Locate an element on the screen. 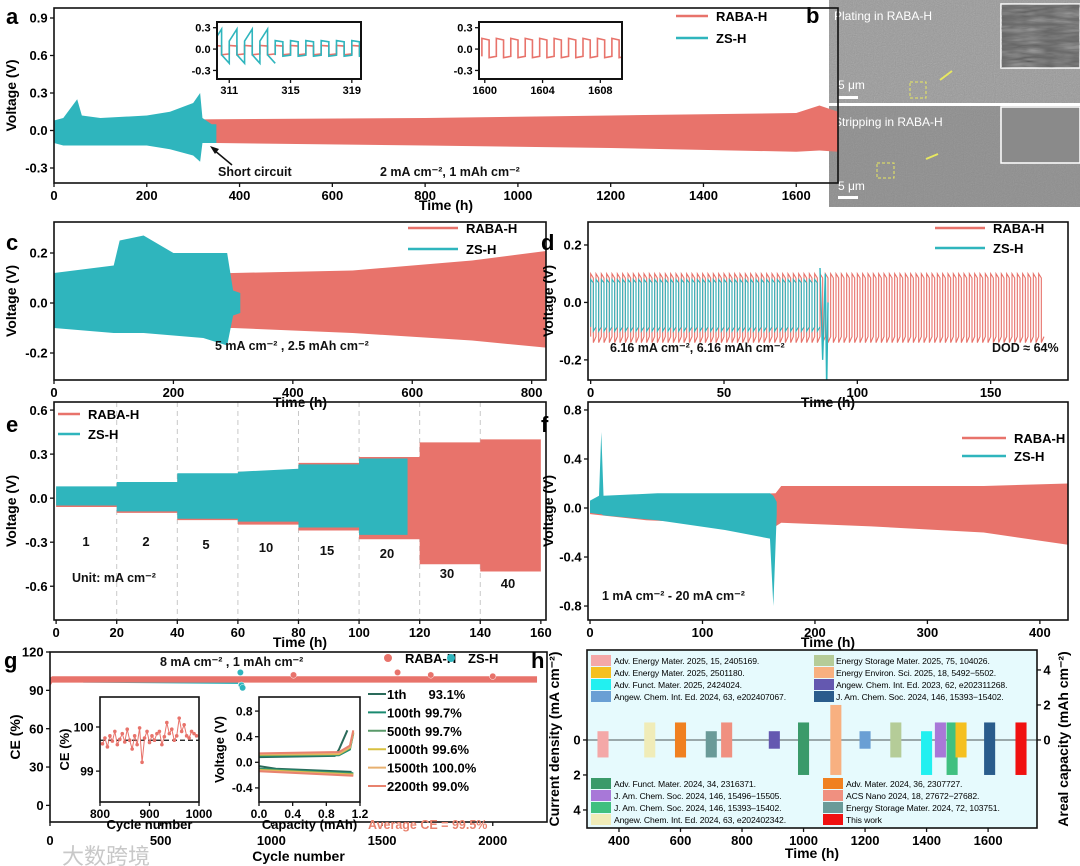  cycle-label: 1000th is located at coordinates (407, 749).